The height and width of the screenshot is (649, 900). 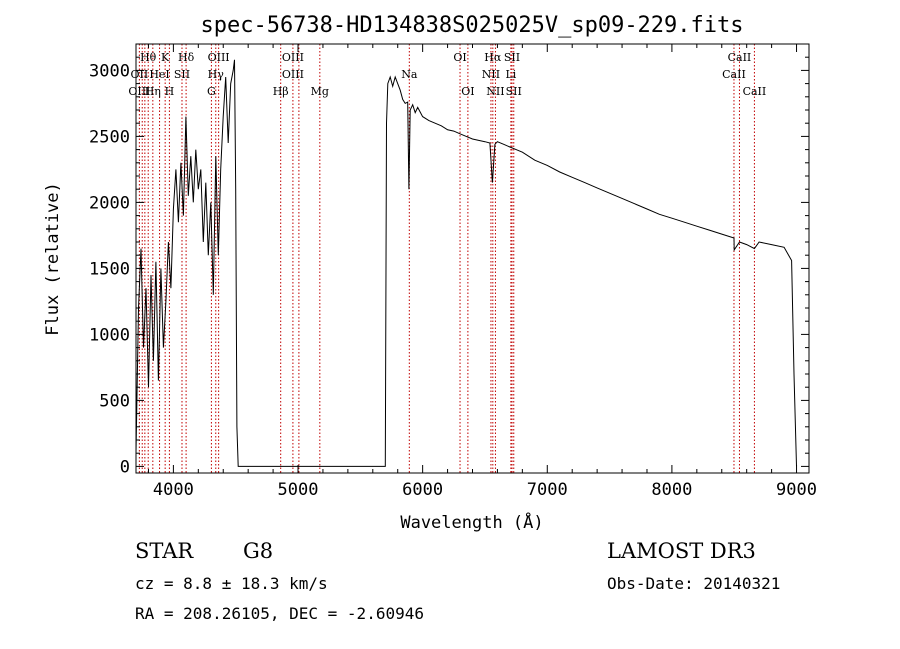 I want to click on spectral-line-label: OII, so click(x=140, y=74).